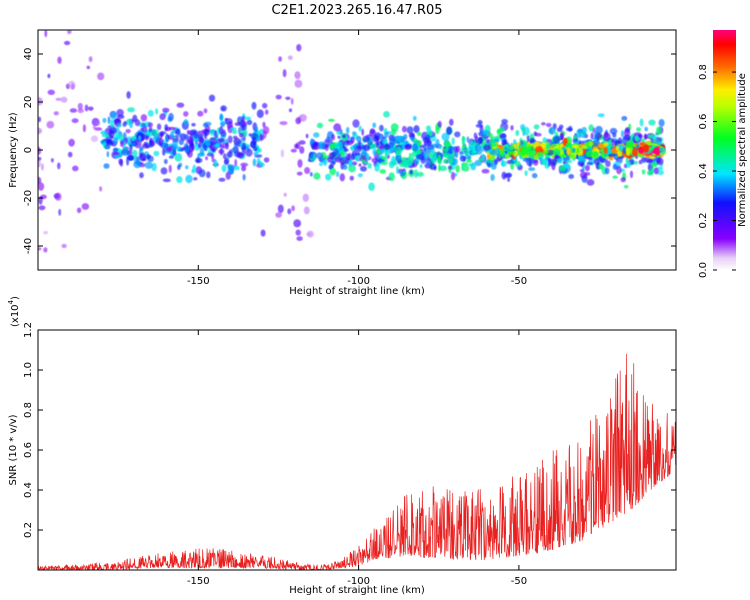 This screenshot has width=750, height=600. I want to click on y-tick-label: 40, so click(28, 54).